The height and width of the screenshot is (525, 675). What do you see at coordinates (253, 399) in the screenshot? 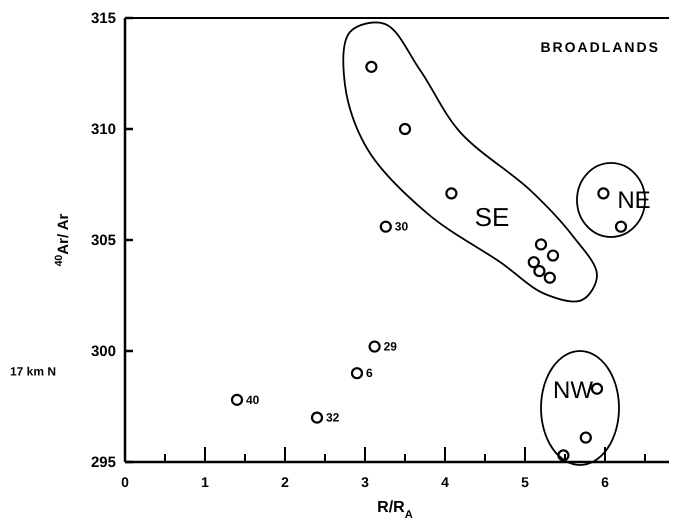
I see `annotation: 40` at bounding box center [253, 399].